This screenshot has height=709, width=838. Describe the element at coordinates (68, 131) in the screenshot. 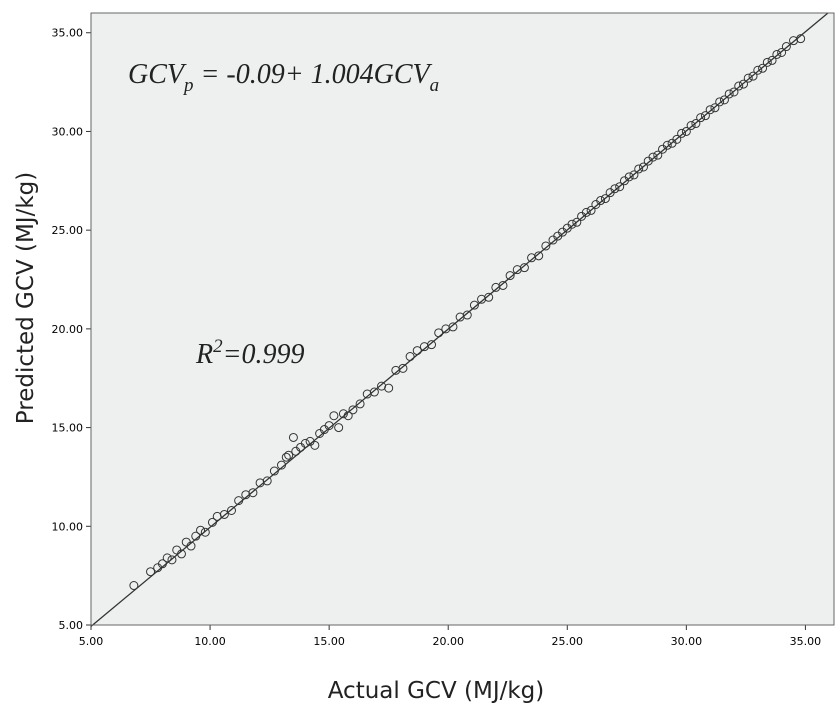

I see `y-tick-label: 30.00` at that location.